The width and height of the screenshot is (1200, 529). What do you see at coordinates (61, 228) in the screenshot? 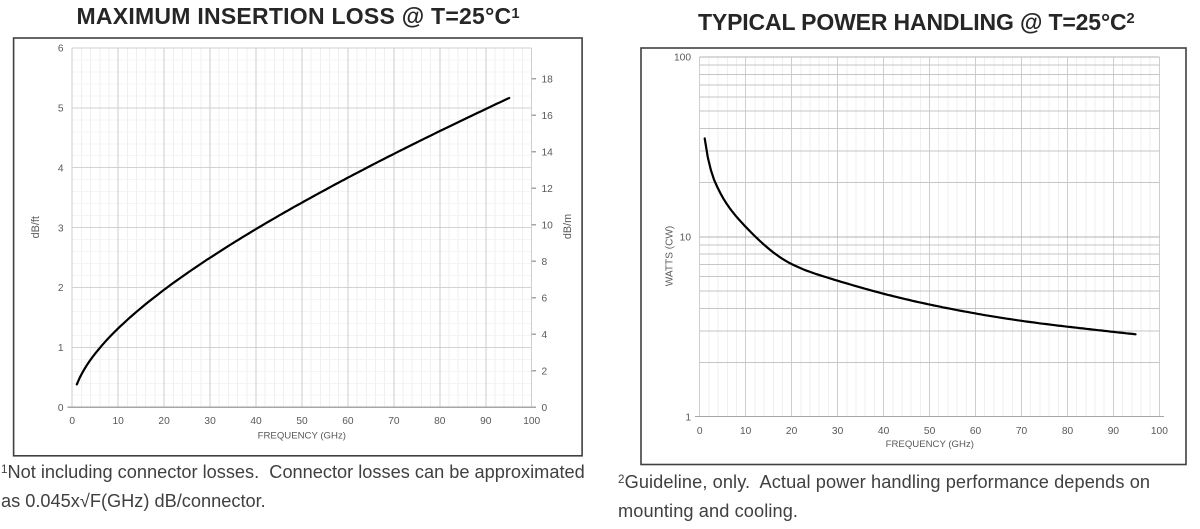
I see `svg-text: 3` at bounding box center [61, 228].